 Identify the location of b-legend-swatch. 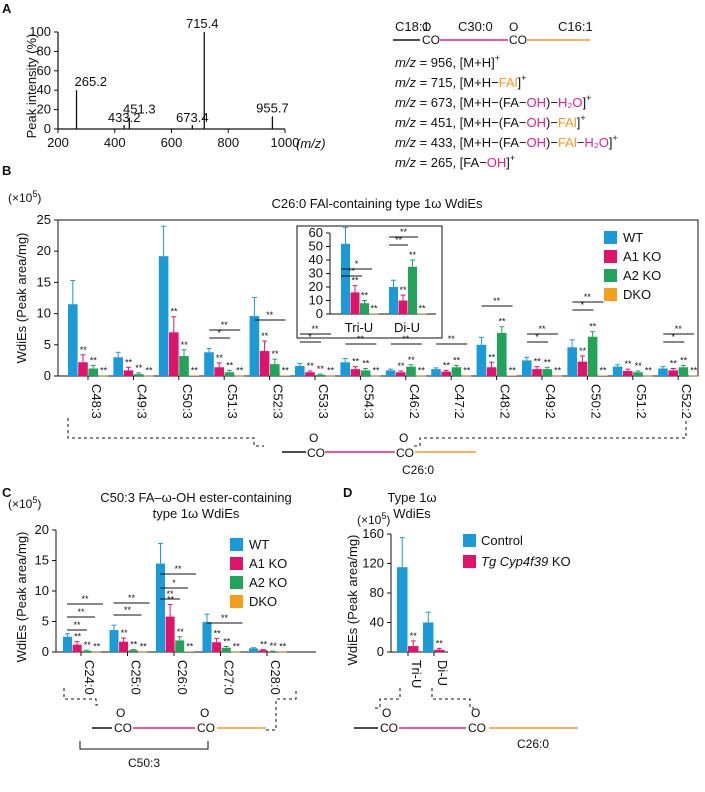
(610, 294).